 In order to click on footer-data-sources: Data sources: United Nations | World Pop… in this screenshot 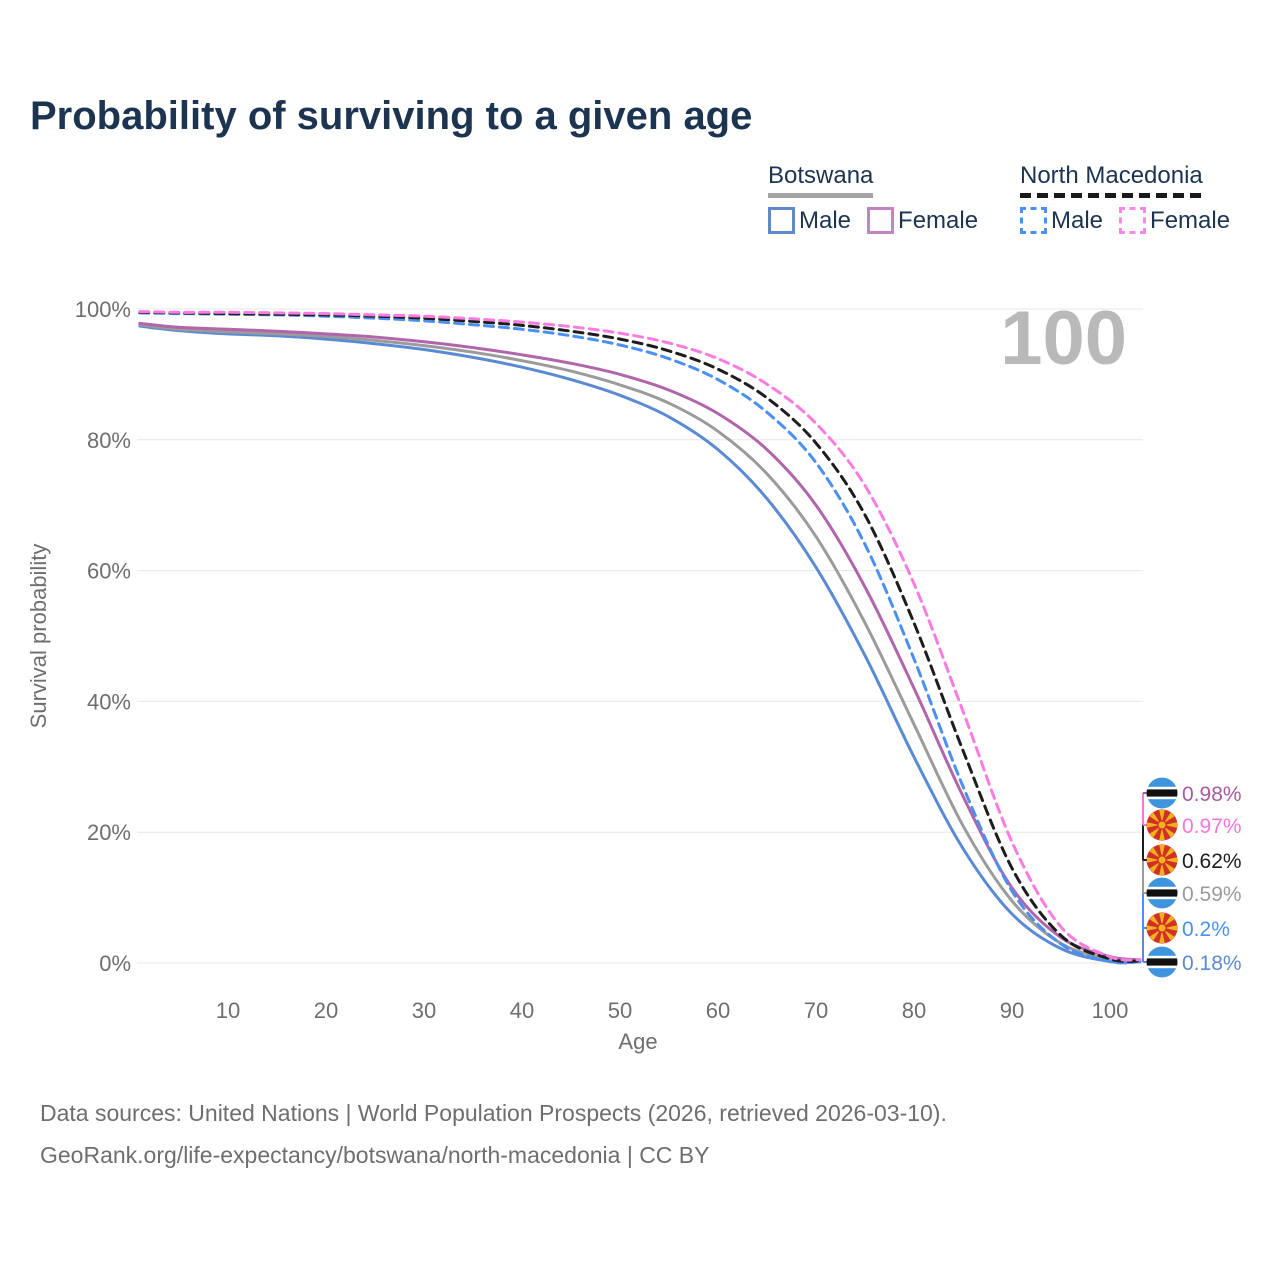, I will do `click(493, 1113)`.